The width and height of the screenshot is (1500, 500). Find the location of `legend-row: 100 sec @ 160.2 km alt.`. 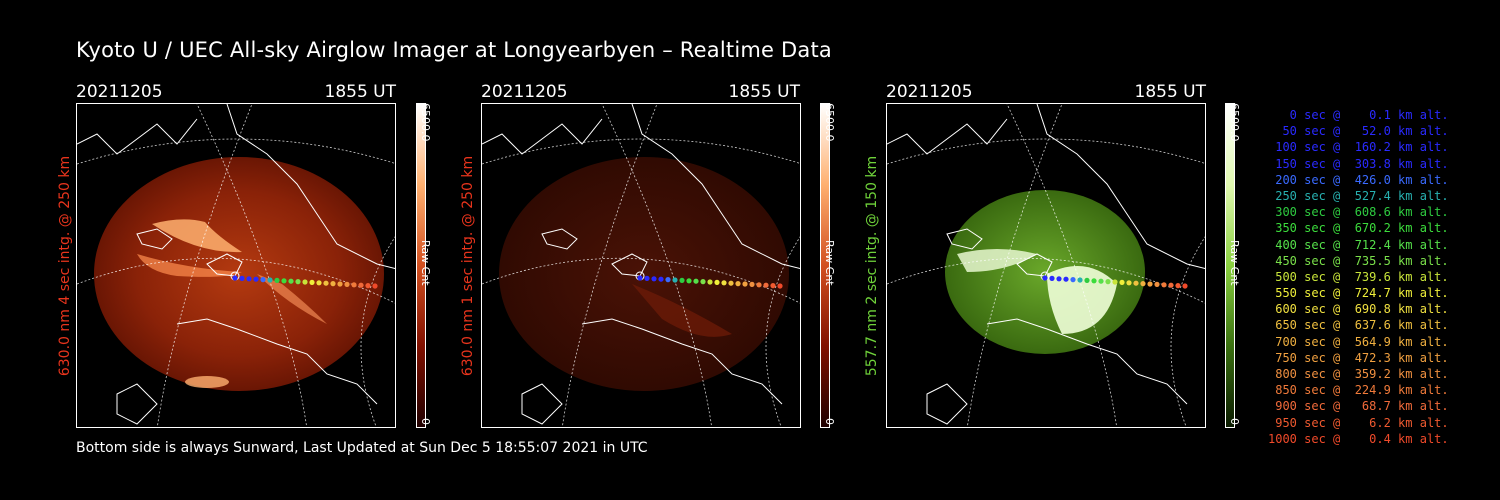

legend-row: 100 sec @ 160.2 km alt. is located at coordinates (1358, 147).